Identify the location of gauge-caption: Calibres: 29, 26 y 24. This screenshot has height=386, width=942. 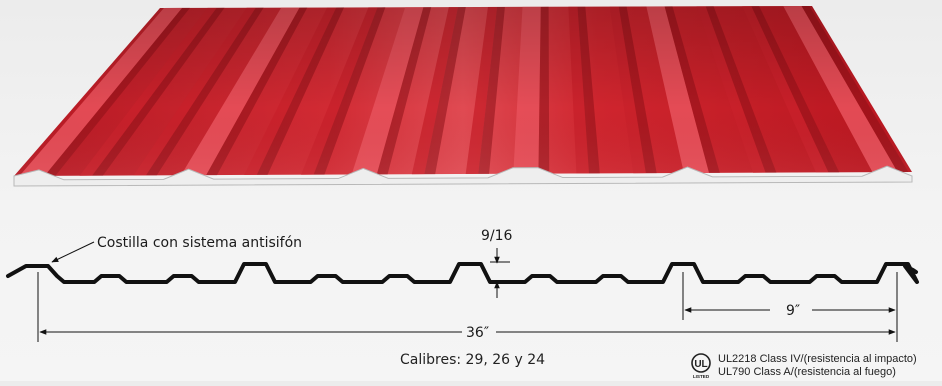
(473, 360).